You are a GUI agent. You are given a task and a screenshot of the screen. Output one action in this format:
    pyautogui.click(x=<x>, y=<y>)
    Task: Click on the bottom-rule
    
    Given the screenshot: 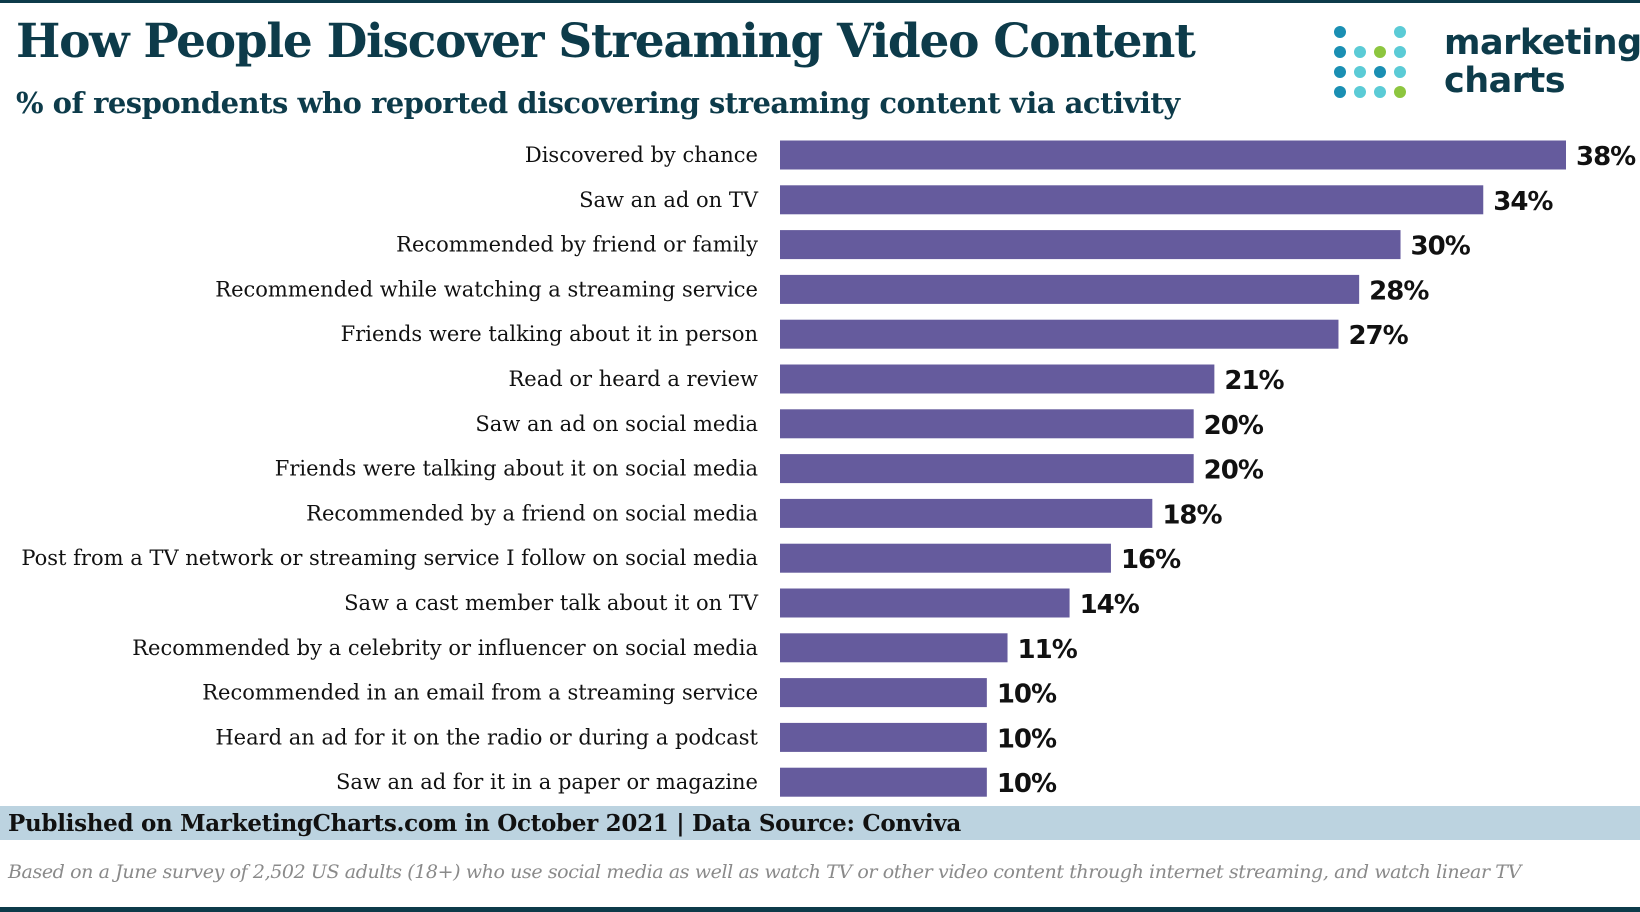 What is the action you would take?
    pyautogui.click(x=820, y=909)
    